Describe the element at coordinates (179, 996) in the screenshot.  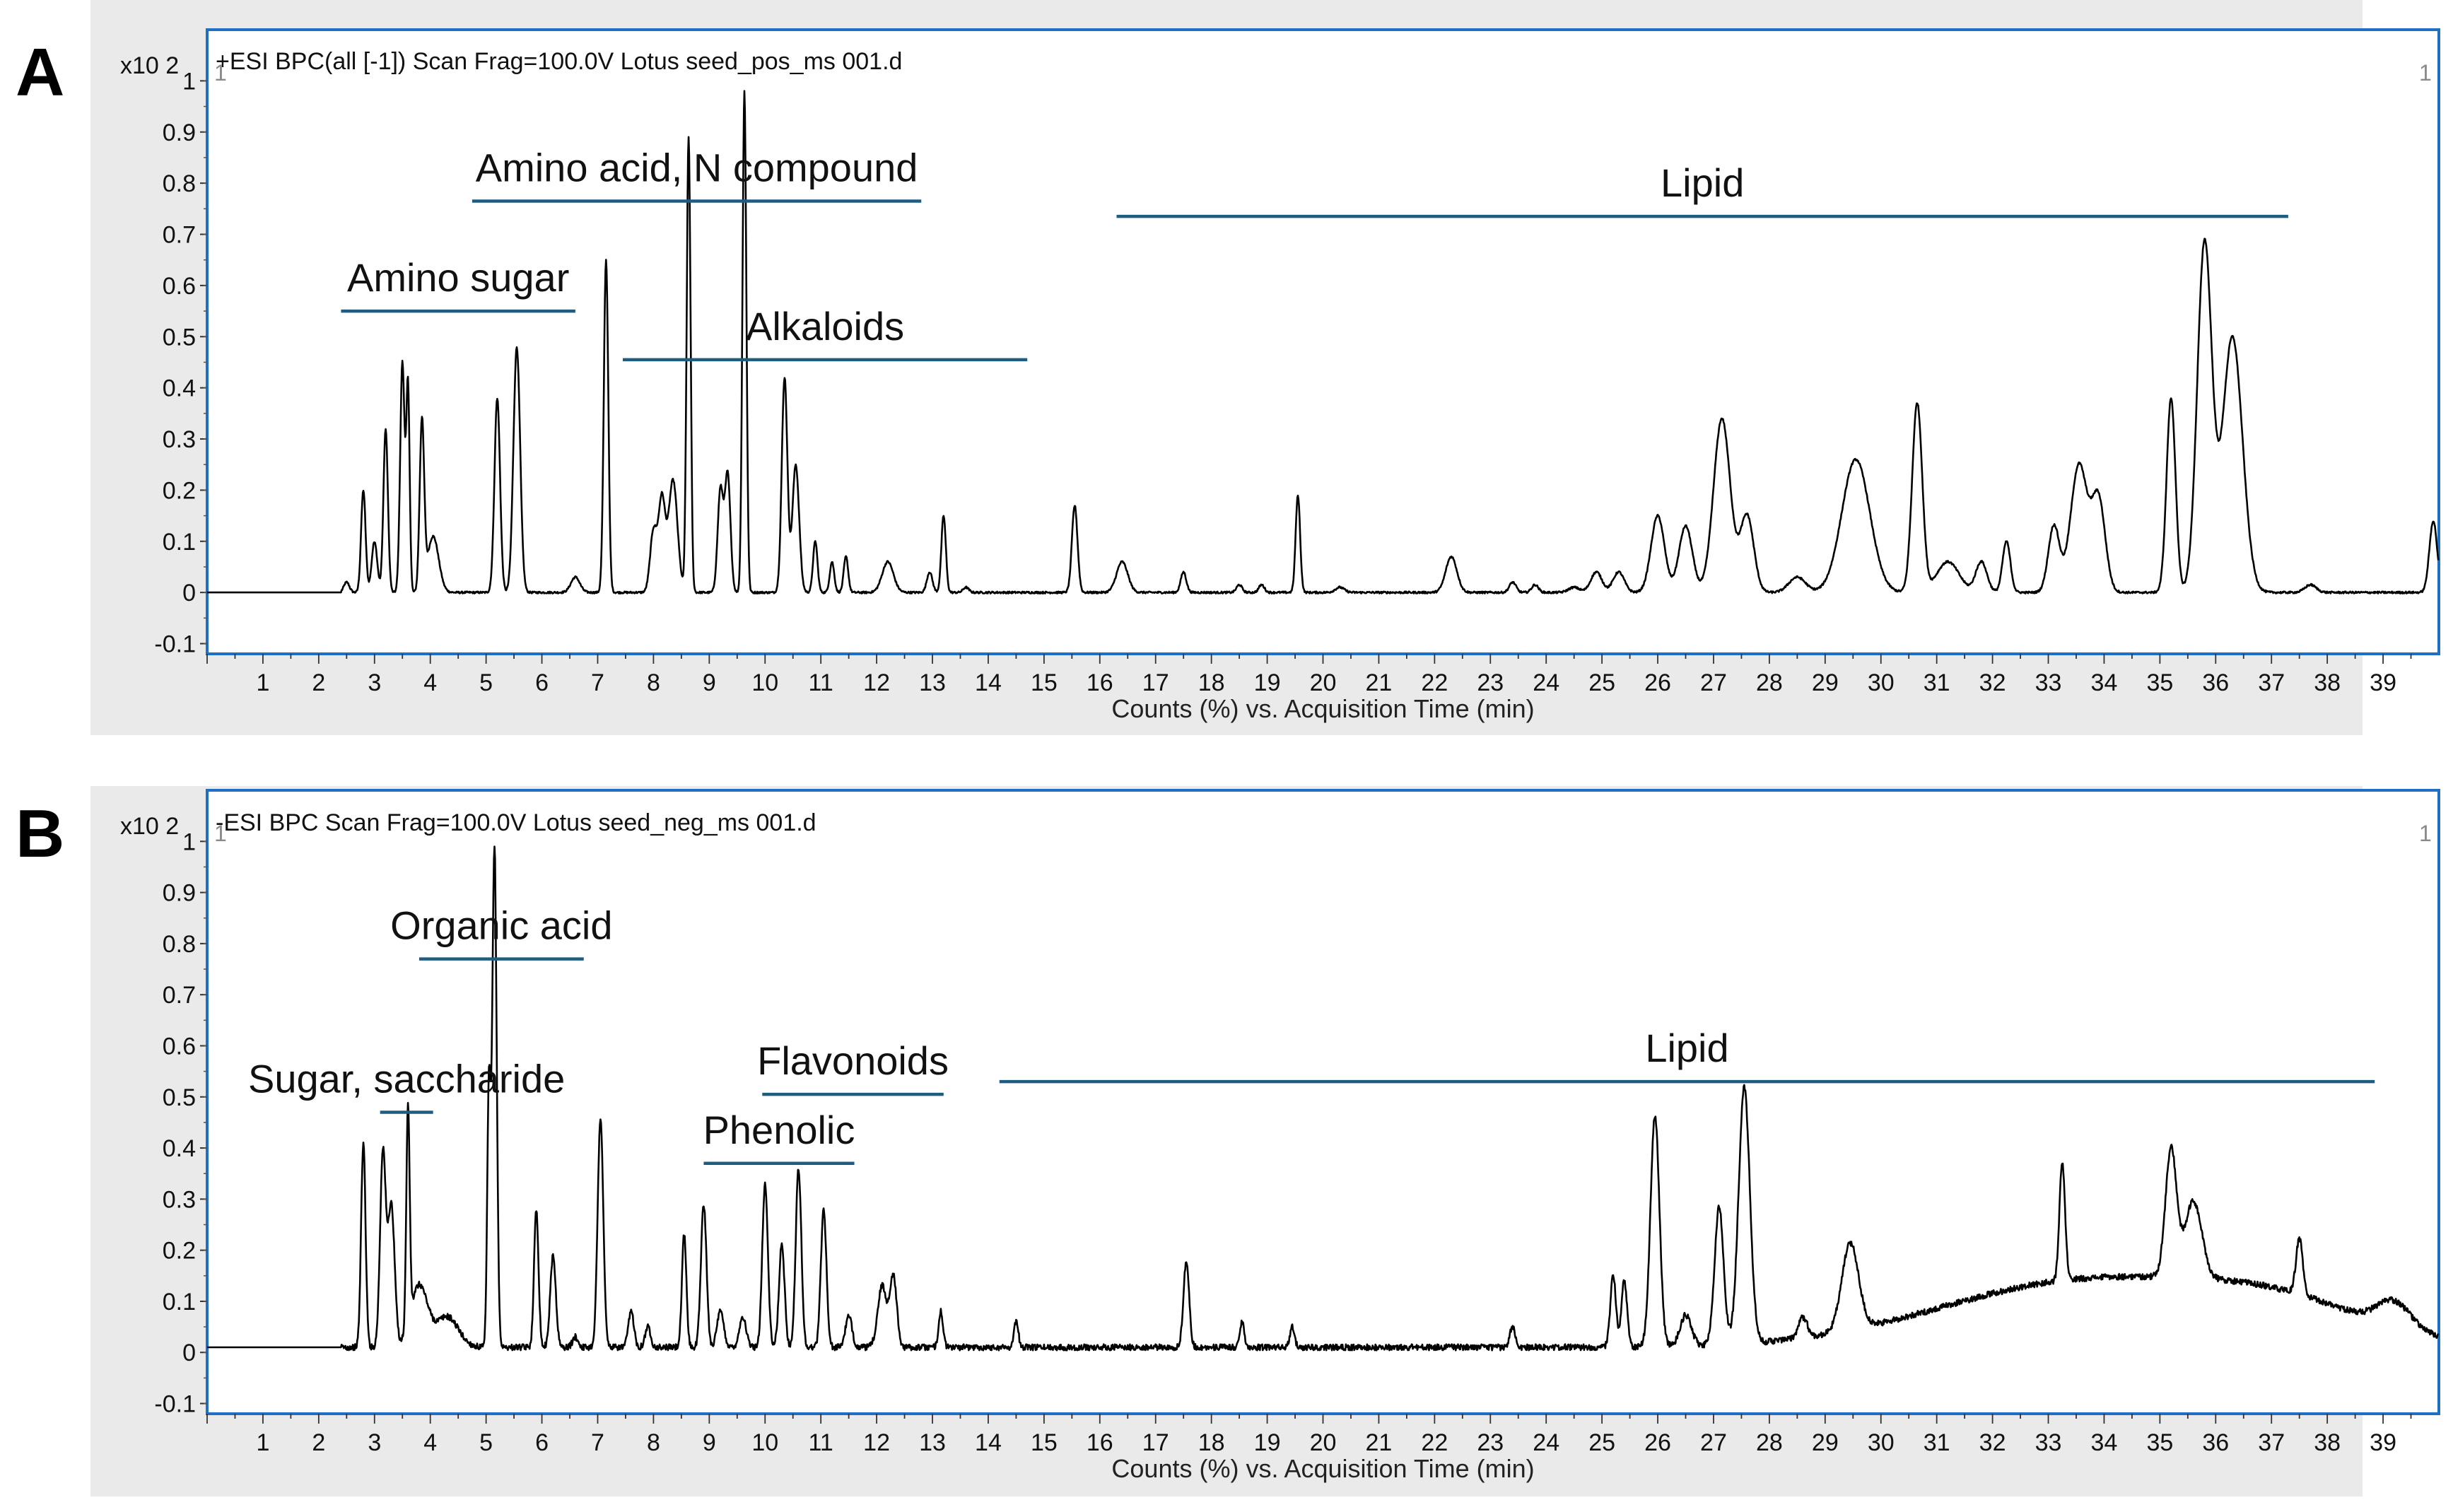
I see `y-tick-label: 0.7` at that location.